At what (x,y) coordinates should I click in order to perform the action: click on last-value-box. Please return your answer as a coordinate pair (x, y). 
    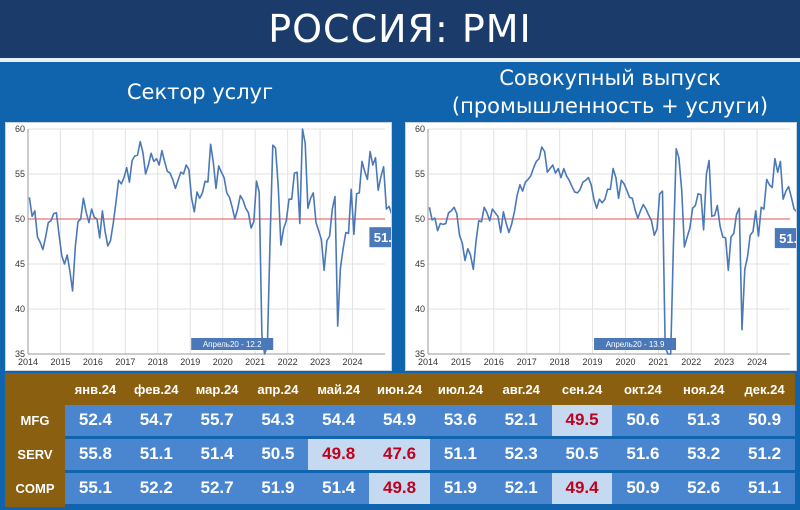
    Looking at the image, I should click on (787, 238).